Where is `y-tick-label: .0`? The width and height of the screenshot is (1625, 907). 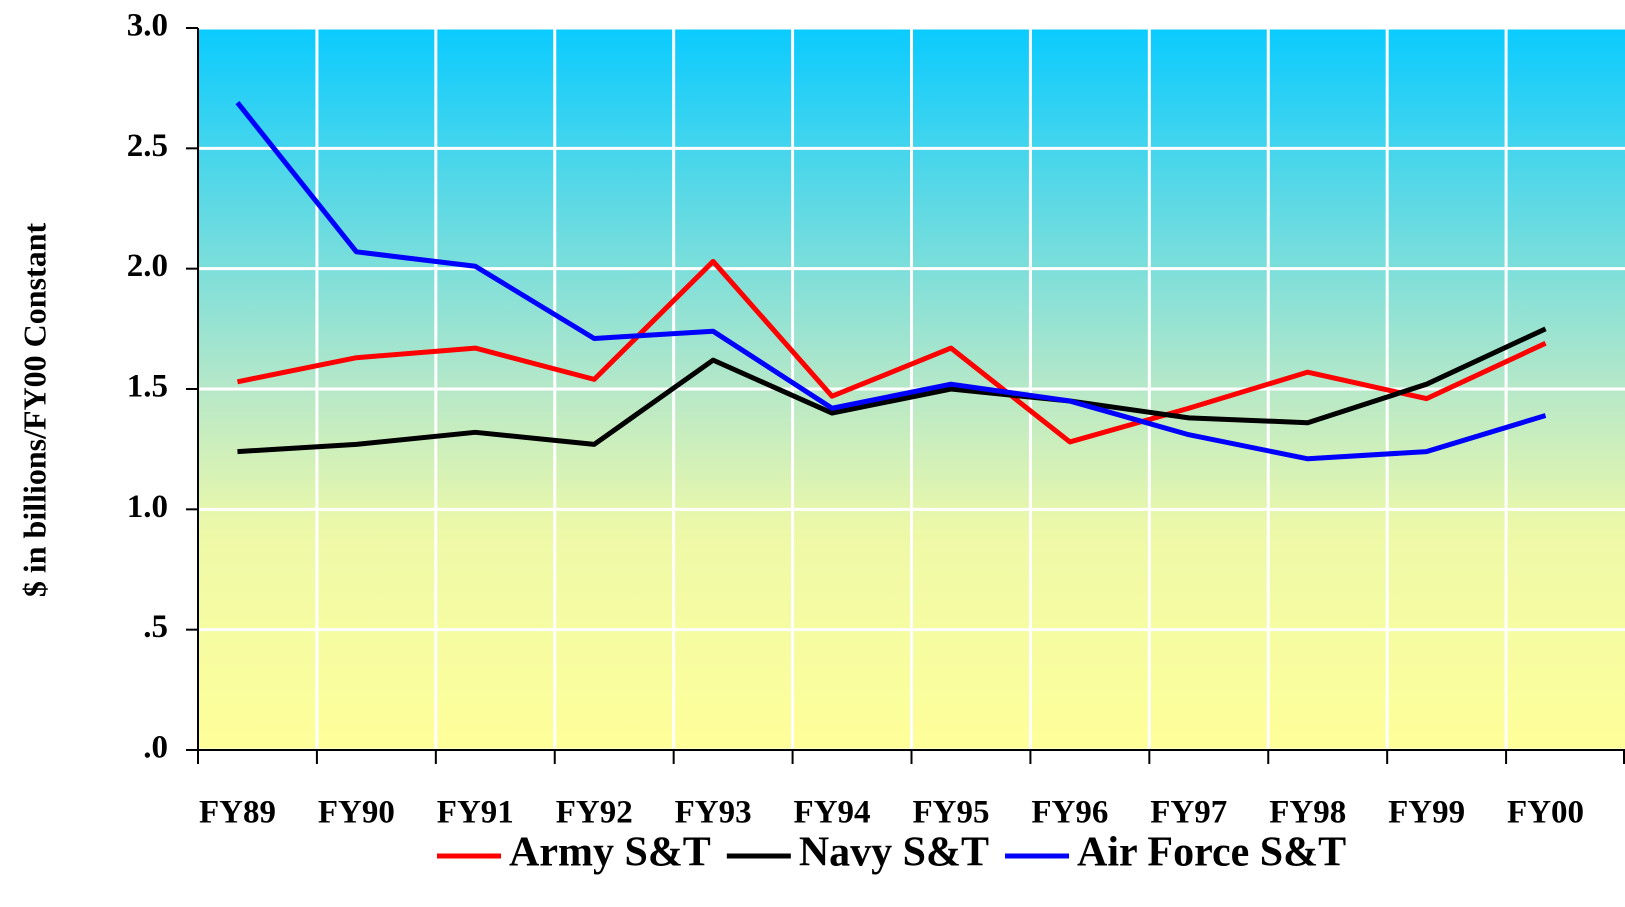 y-tick-label: .0 is located at coordinates (155, 748).